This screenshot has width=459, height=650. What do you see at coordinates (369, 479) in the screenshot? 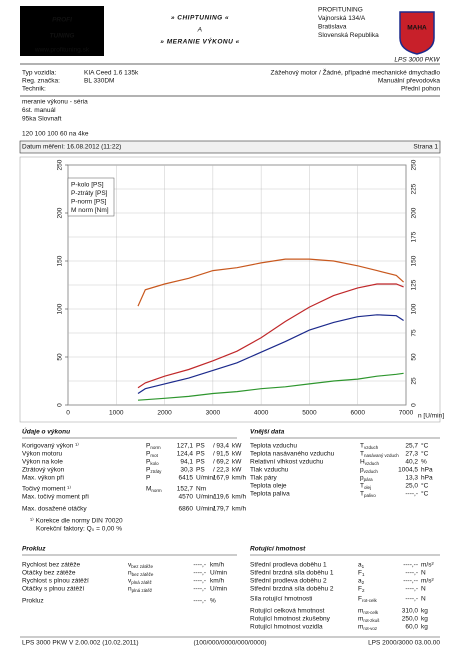
I see `symbol-sub: pára` at bounding box center [369, 479].